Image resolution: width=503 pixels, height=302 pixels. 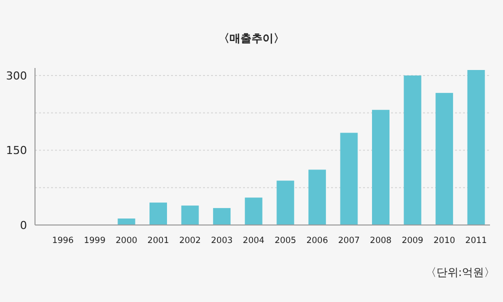 What do you see at coordinates (222, 241) in the screenshot?
I see `x-tick-label: 2003` at bounding box center [222, 241].